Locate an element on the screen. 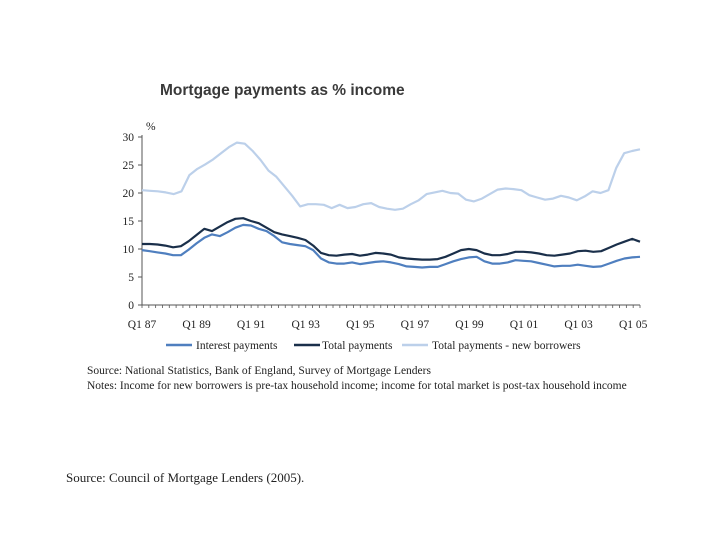 This screenshot has height=540, width=720. y-tick-label: 5 is located at coordinates (131, 278).